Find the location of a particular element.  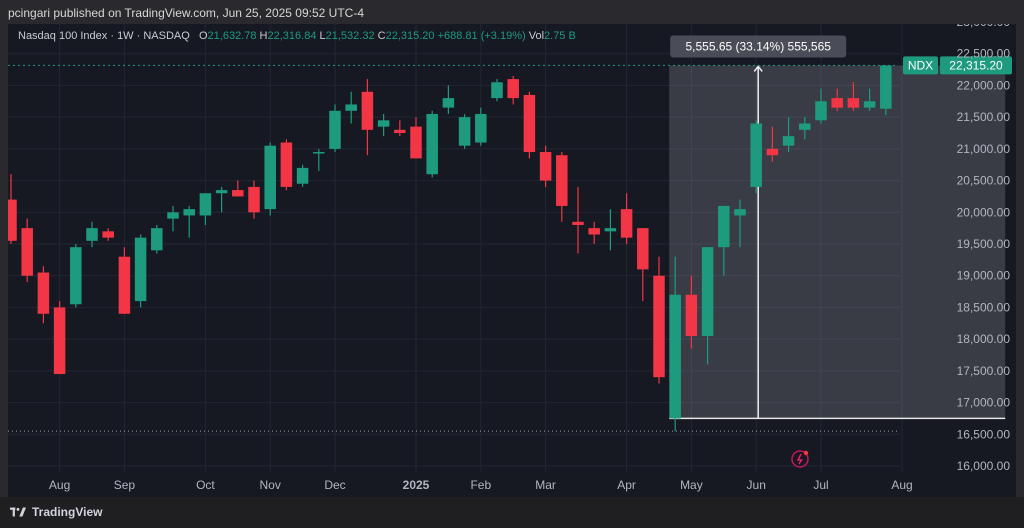

x-tick-label: Mar is located at coordinates (545, 485).